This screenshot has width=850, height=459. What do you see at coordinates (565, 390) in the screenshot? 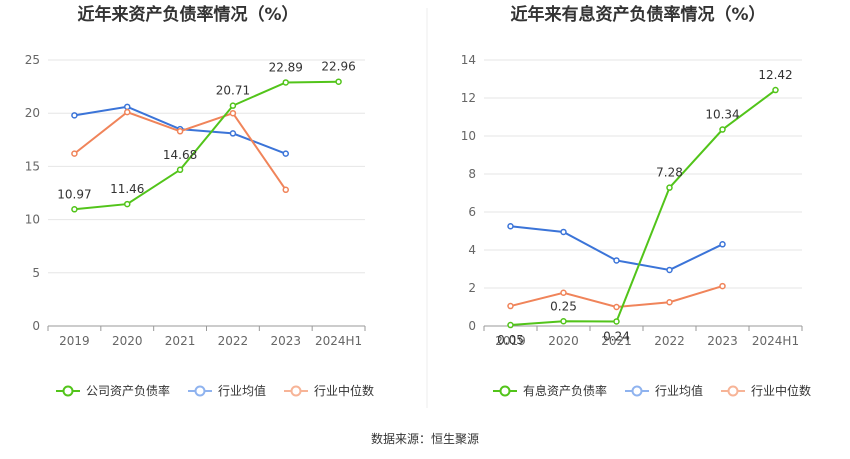
I see `legend-label: 有息资产负债率` at bounding box center [565, 390].